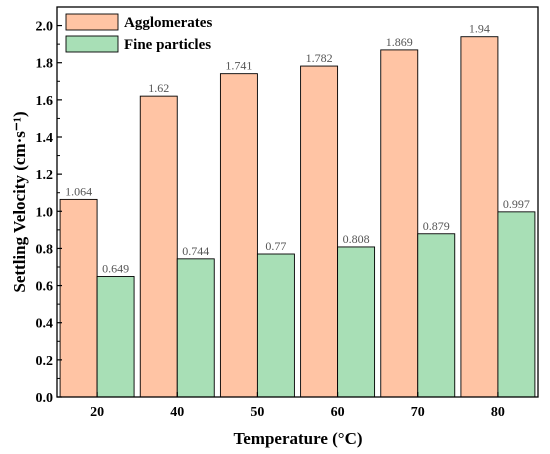 The width and height of the screenshot is (550, 454). I want to click on y-tick-label-0.2: 0.2, so click(45, 361).